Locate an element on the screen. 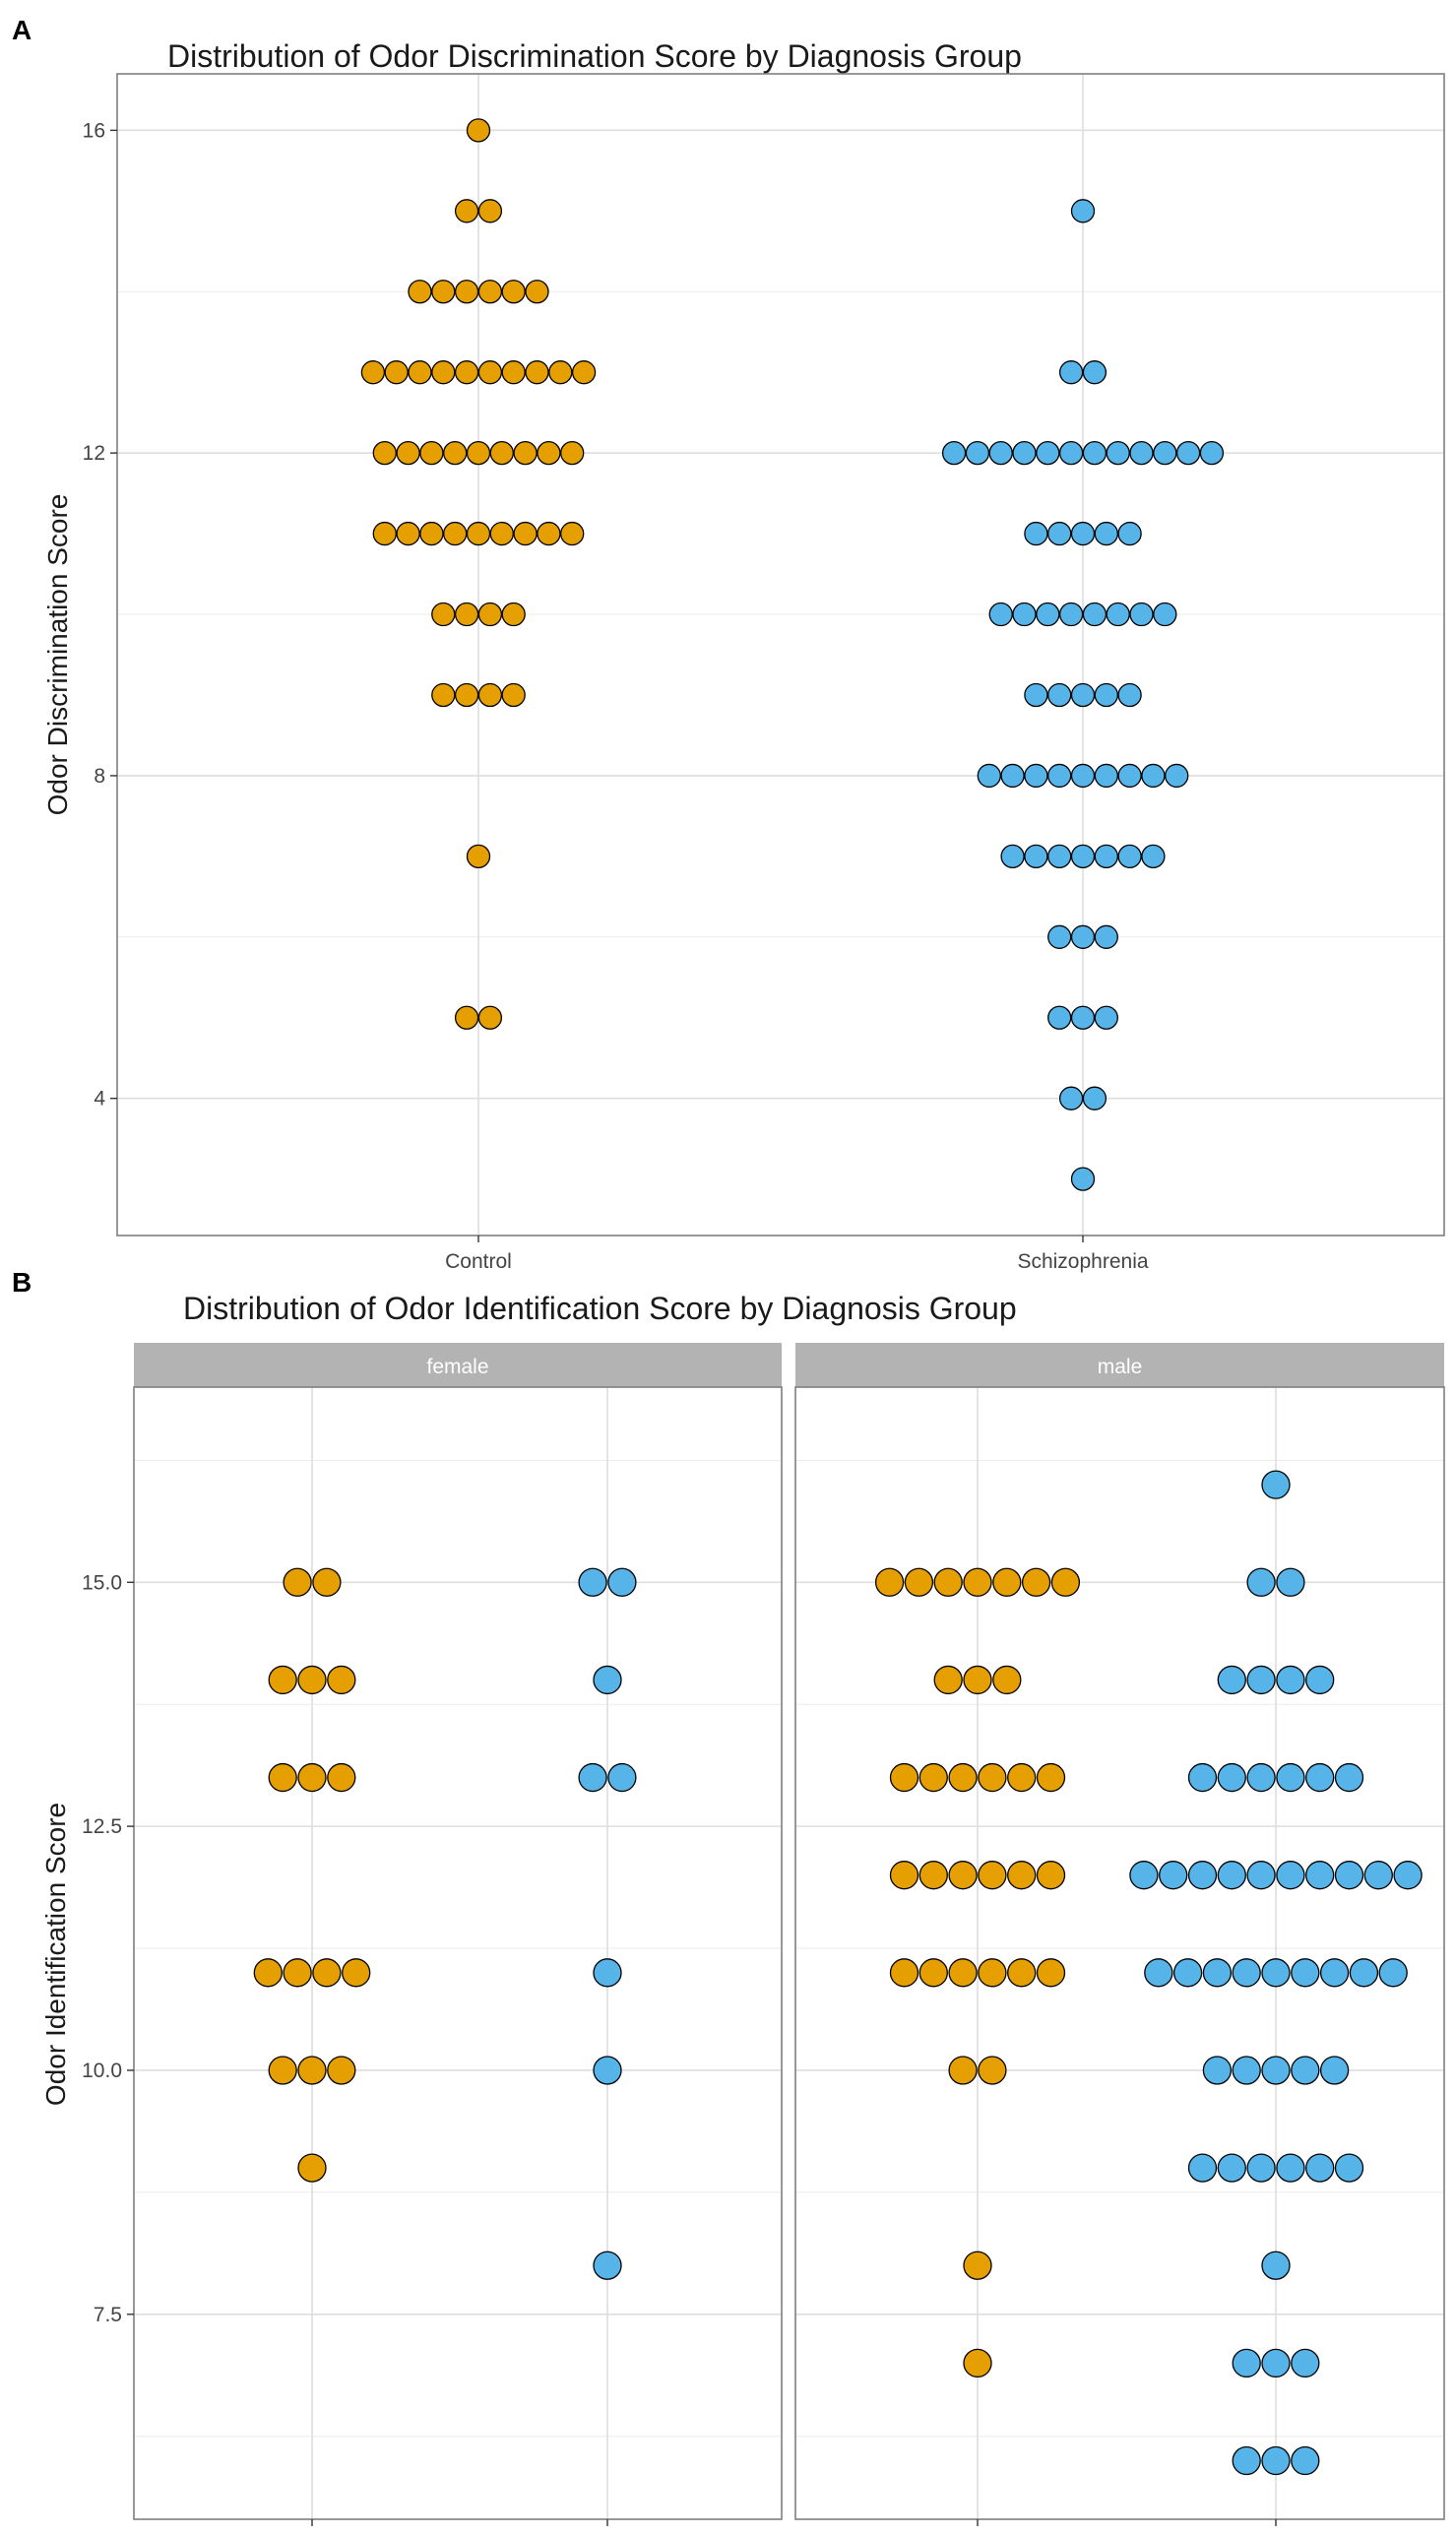 This screenshot has width=1456, height=2536. facet-strip-male is located at coordinates (1119, 1365).